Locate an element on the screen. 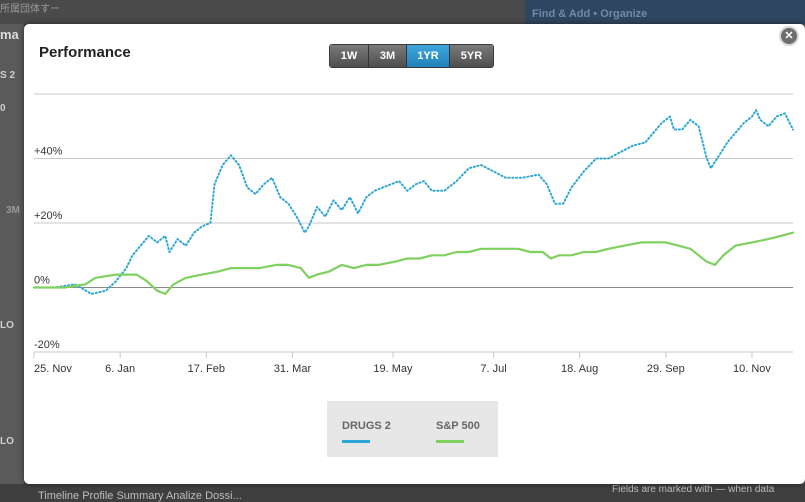 The image size is (805, 502). x-tick-label: 17. Feb is located at coordinates (206, 369).